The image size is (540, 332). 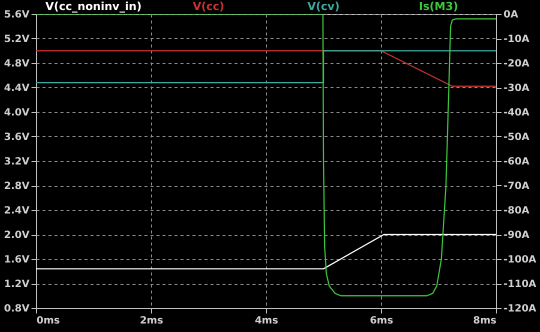 What do you see at coordinates (517, 235) in the screenshot?
I see `y2-tick-label: -90A` at bounding box center [517, 235].